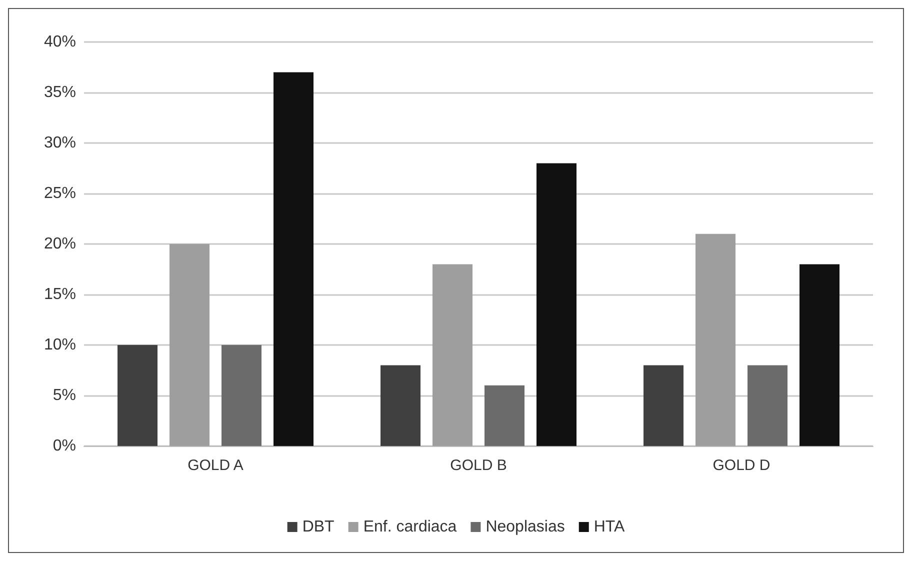 The height and width of the screenshot is (563, 914). I want to click on y-tick-label: 40%, so click(60, 42).